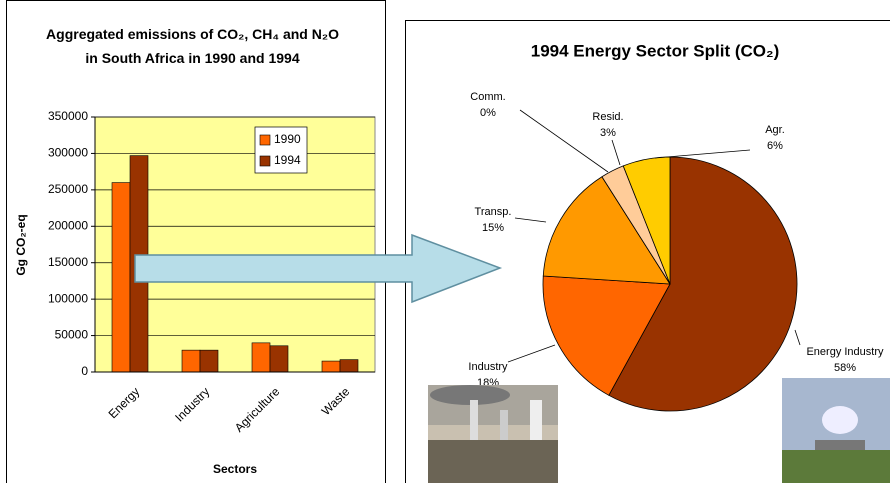  Describe the element at coordinates (68, 298) in the screenshot. I see `y-tick-label: 100000` at that location.